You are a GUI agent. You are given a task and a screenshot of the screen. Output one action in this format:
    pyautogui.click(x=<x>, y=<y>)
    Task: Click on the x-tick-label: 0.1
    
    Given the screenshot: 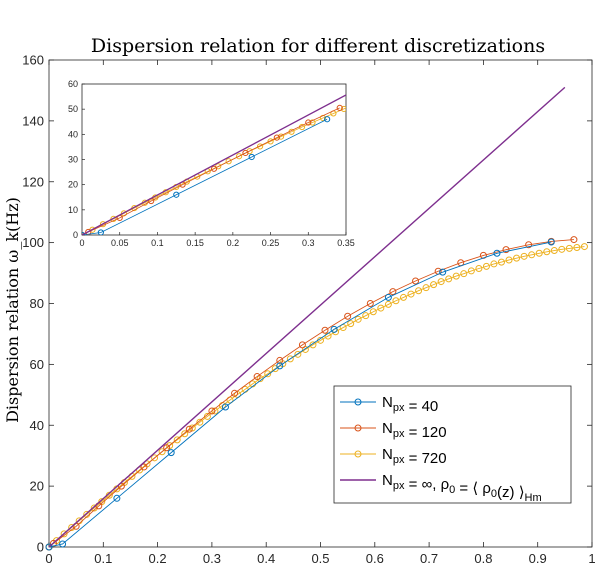 What is the action you would take?
    pyautogui.click(x=103, y=558)
    